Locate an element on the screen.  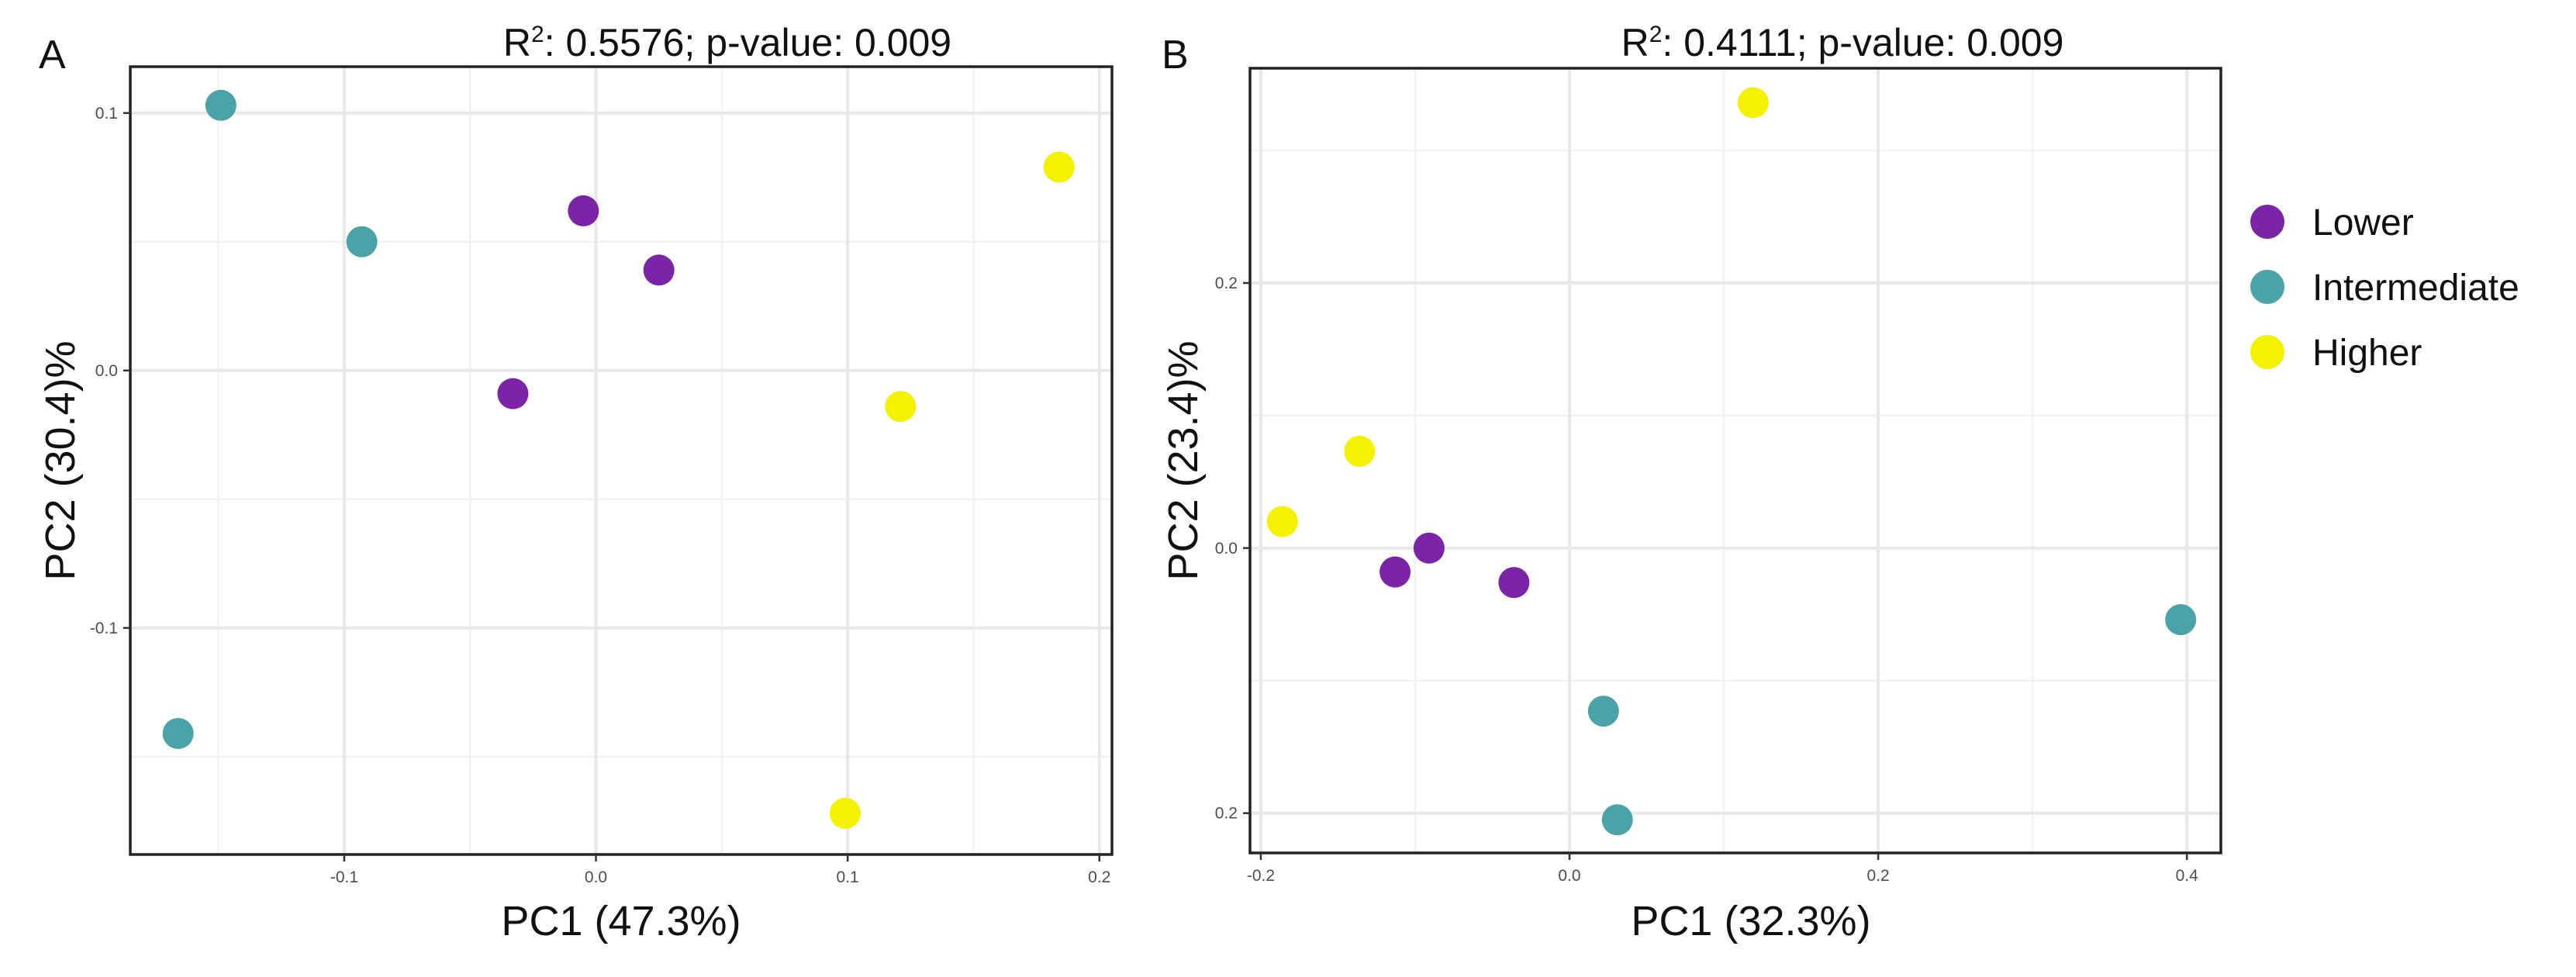
panel-b-x-axis-title: PC1 (32.3%) is located at coordinates (1750, 921).